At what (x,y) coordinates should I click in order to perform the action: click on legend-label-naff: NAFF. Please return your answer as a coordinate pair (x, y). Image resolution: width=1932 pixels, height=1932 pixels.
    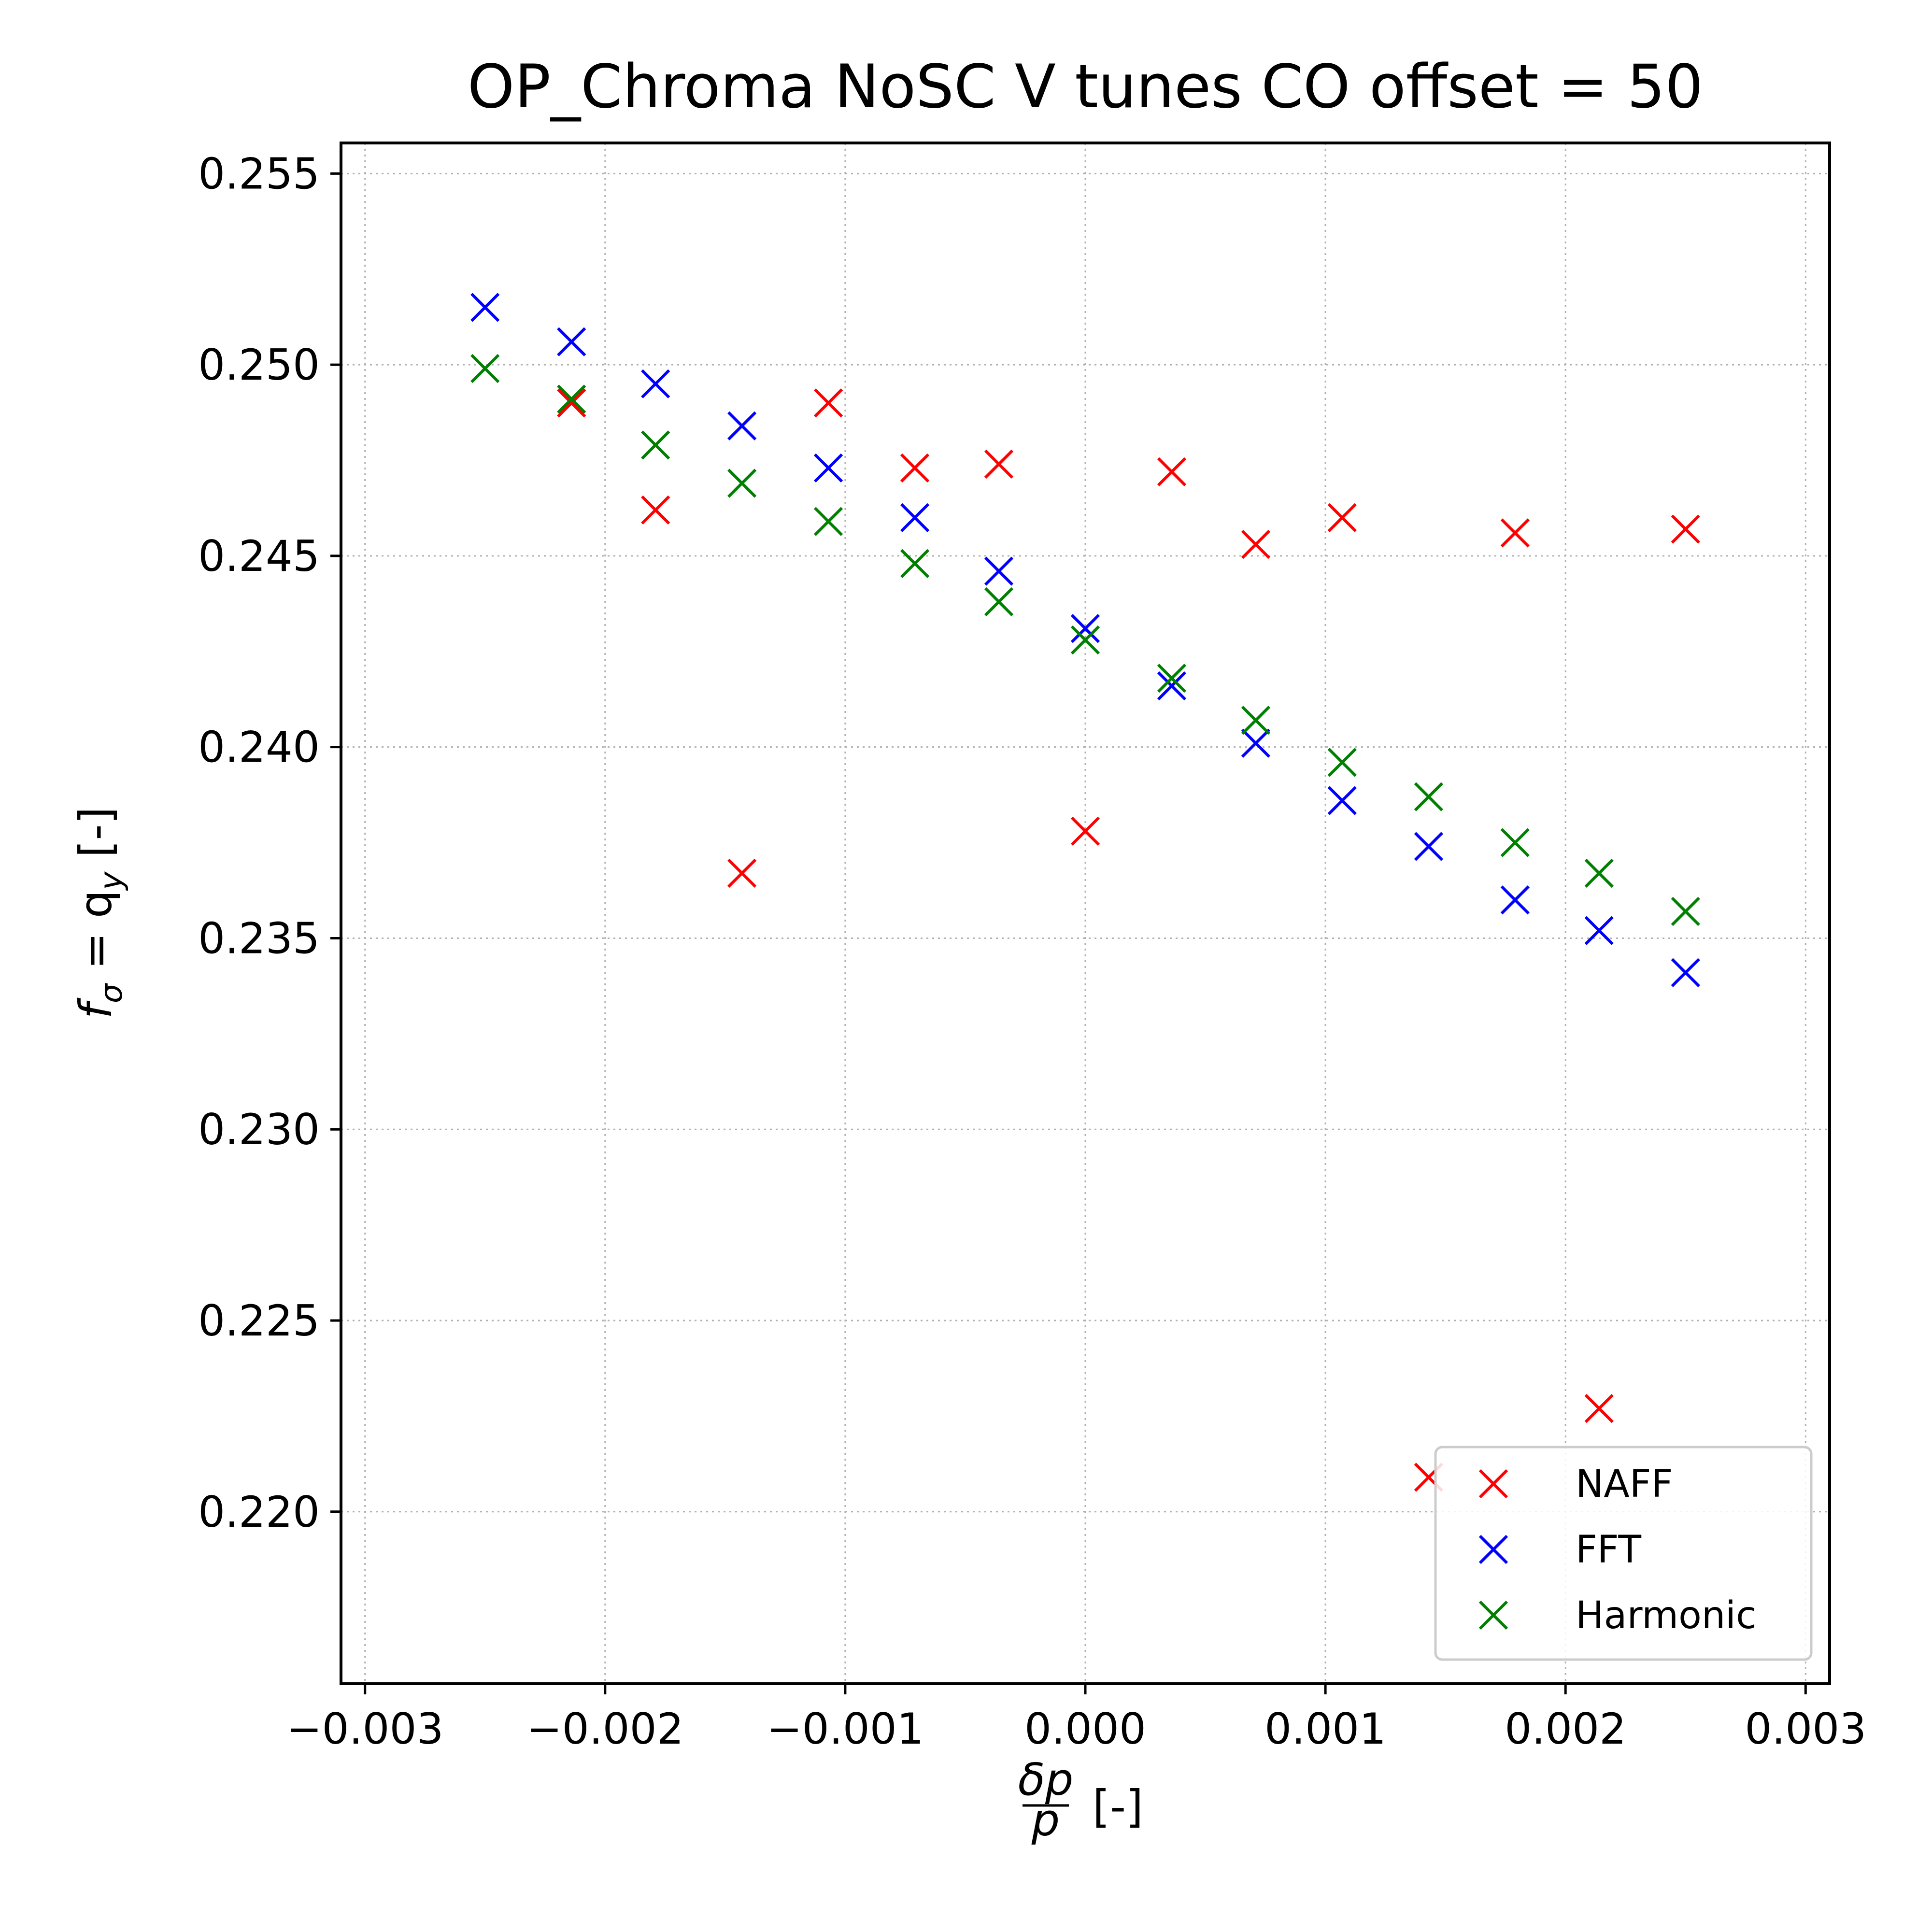
    Looking at the image, I should click on (1624, 1484).